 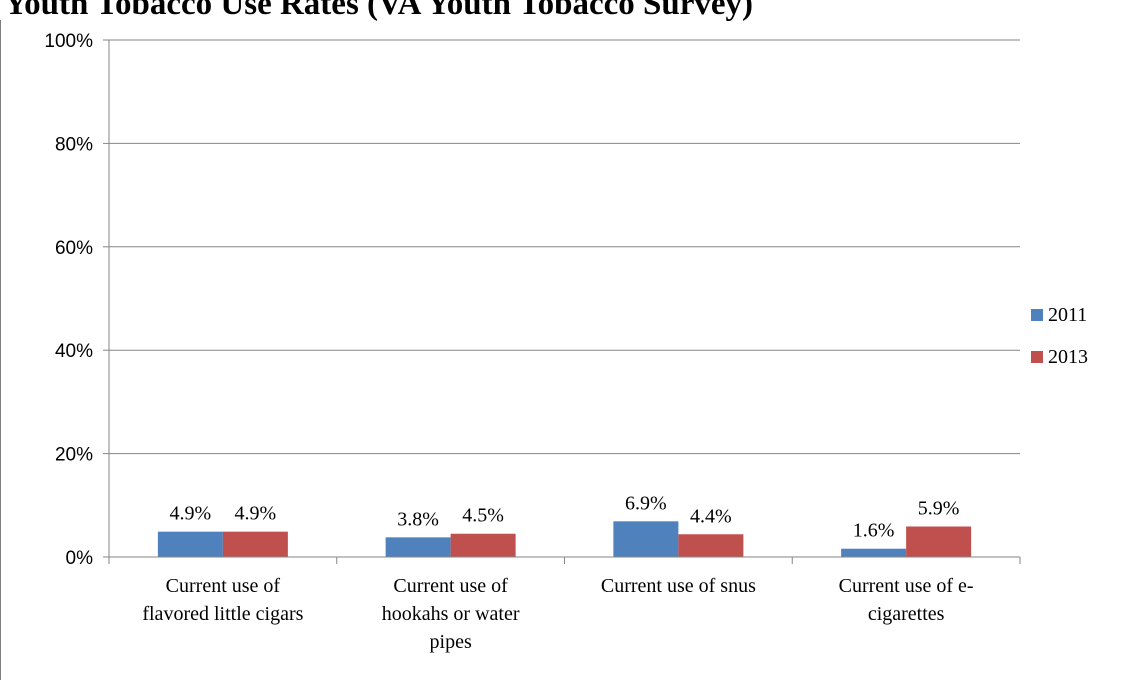 I want to click on data-label-2013-1: 4.9%, so click(x=256, y=514).